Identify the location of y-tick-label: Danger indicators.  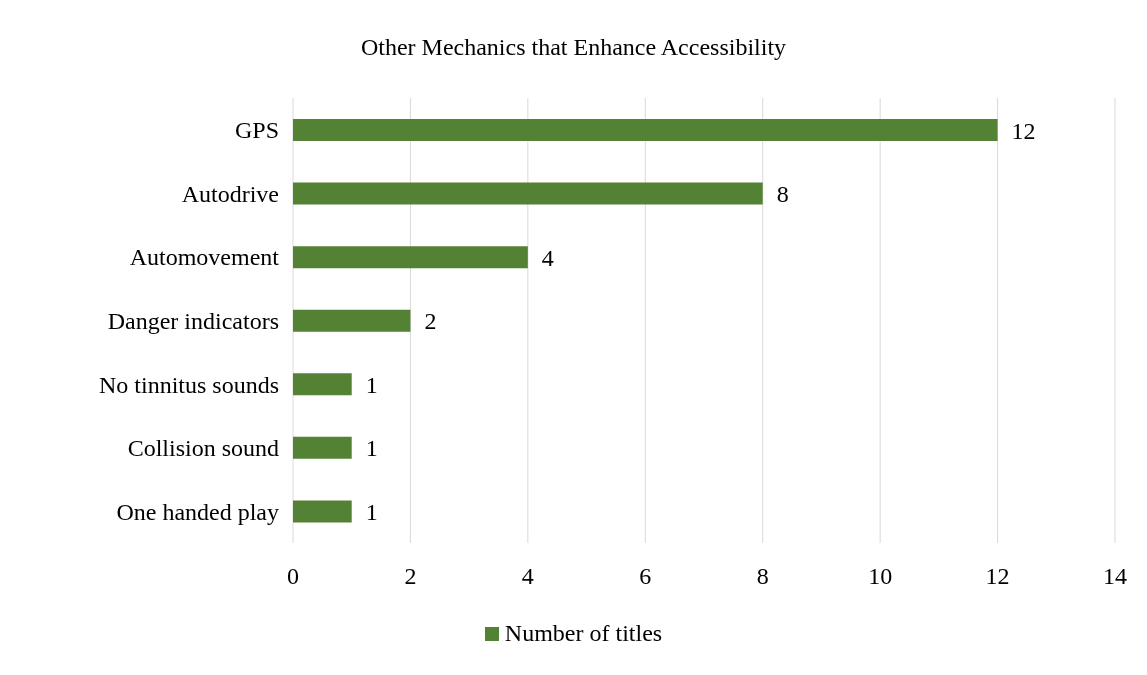
(193, 321).